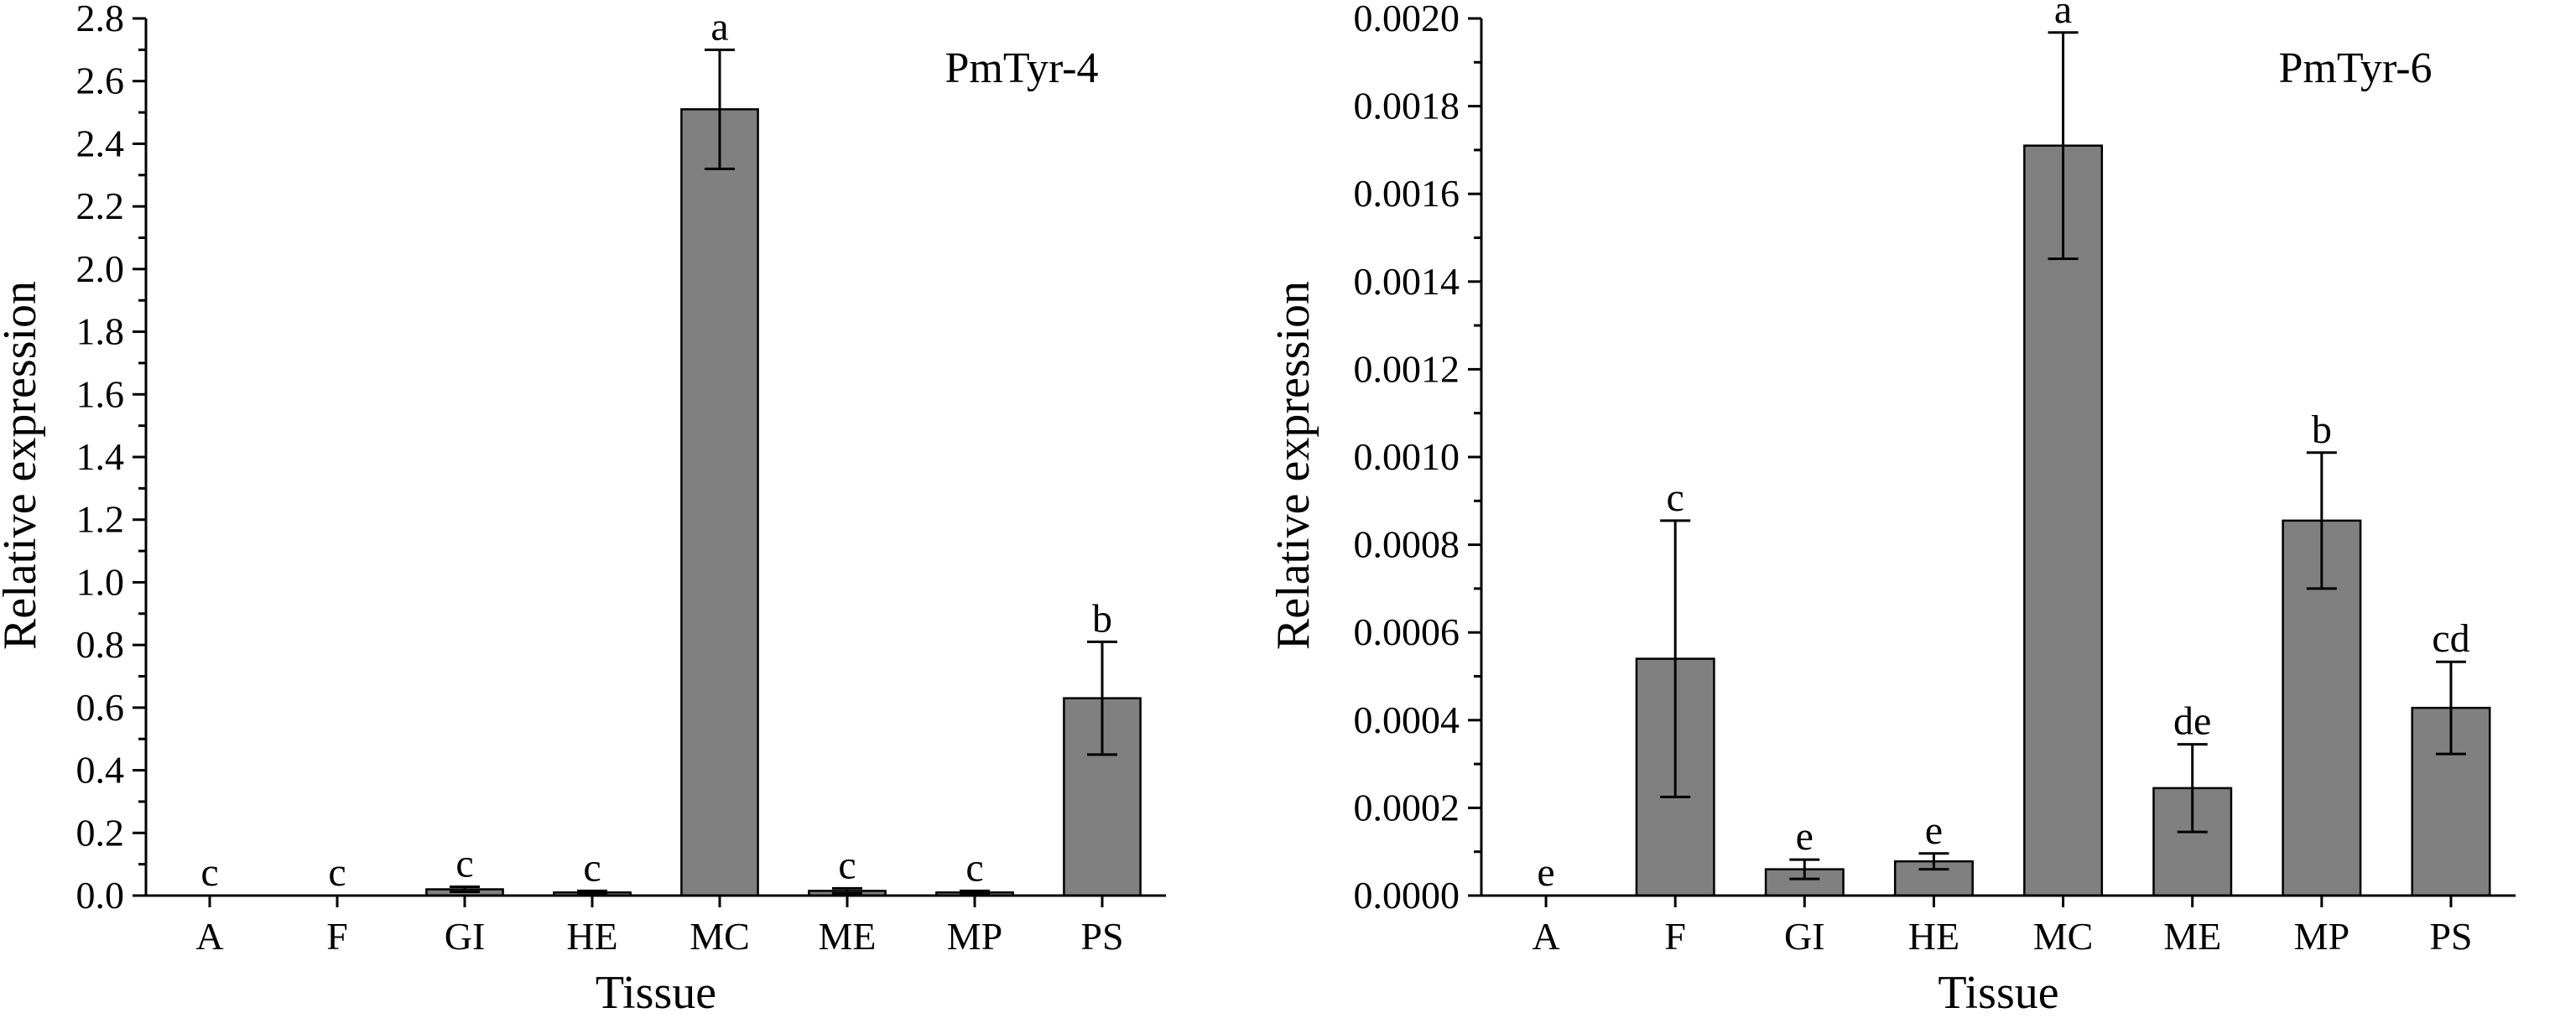  Describe the element at coordinates (1545, 872) in the screenshot. I see `significance-label-a: e` at that location.